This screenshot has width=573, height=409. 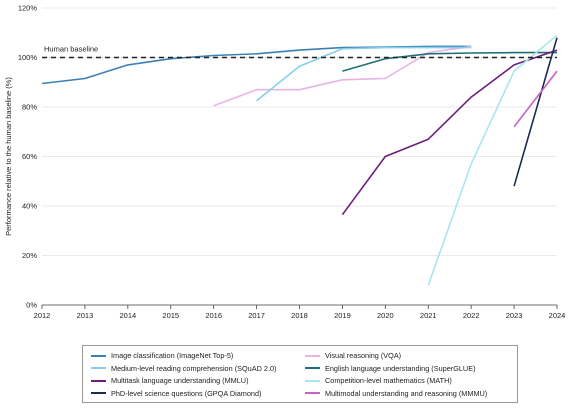 I want to click on x-tick-label: 2015, so click(x=170, y=315).